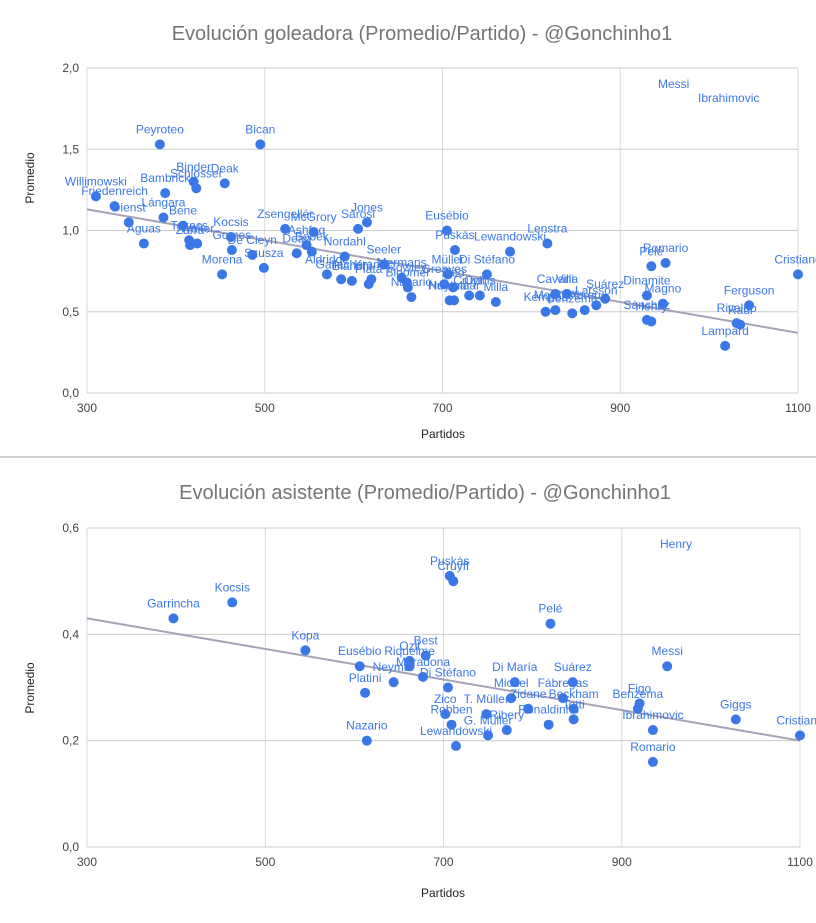 The image size is (816, 923). I want to click on data-label: Bene, so click(183, 211).